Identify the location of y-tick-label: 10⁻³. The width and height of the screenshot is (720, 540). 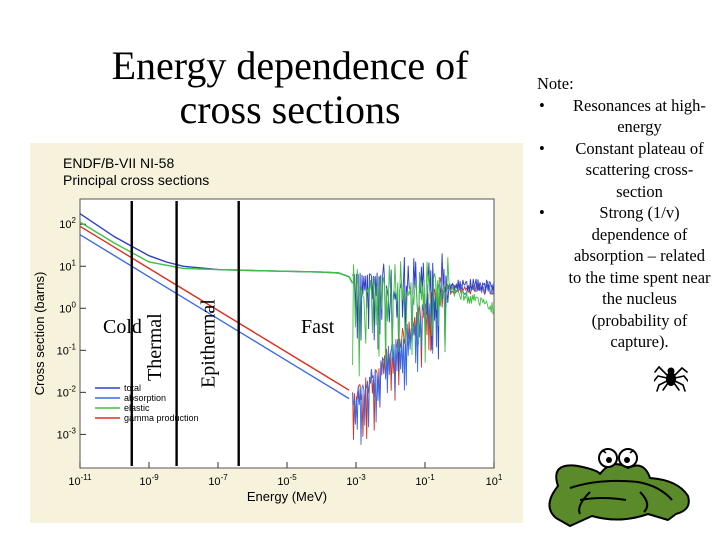
(67, 433).